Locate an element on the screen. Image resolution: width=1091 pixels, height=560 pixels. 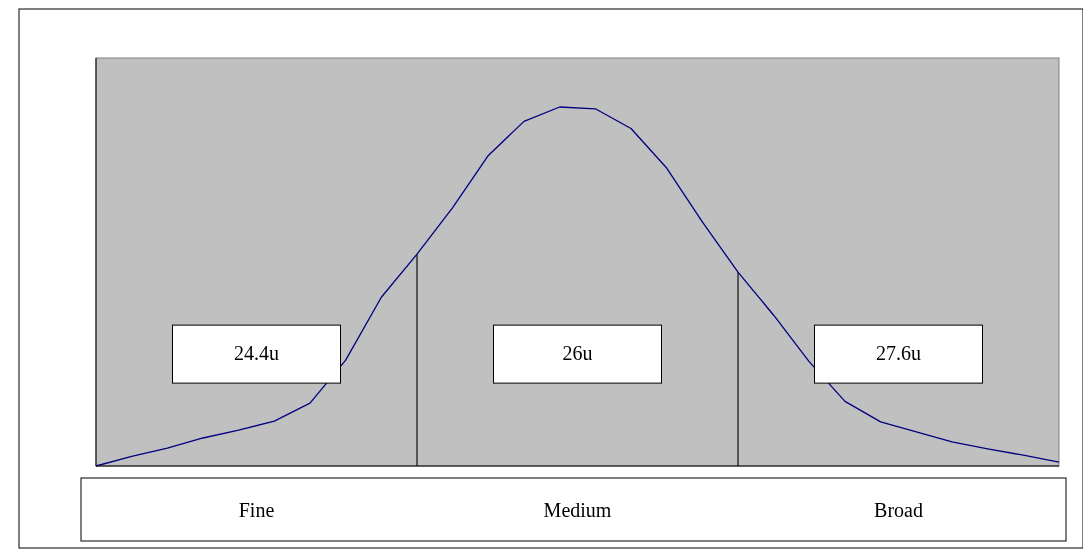
label-box: 26u is located at coordinates (577, 354).